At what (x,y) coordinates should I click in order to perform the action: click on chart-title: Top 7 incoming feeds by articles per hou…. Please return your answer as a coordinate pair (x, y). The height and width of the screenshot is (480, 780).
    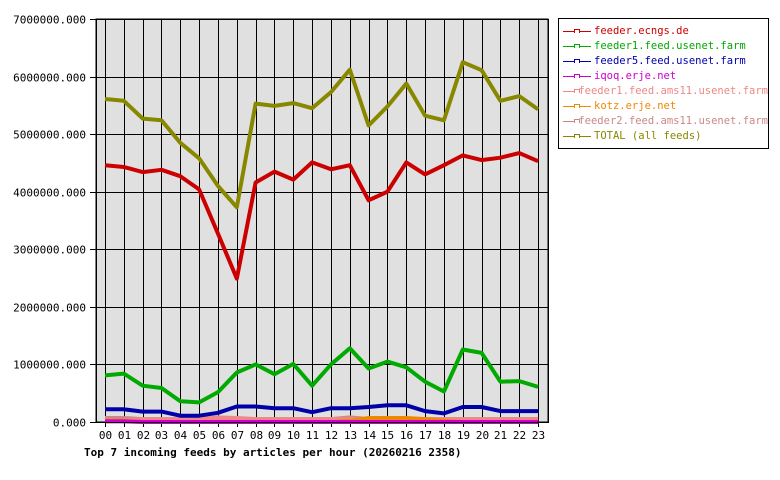
    Looking at the image, I should click on (273, 452).